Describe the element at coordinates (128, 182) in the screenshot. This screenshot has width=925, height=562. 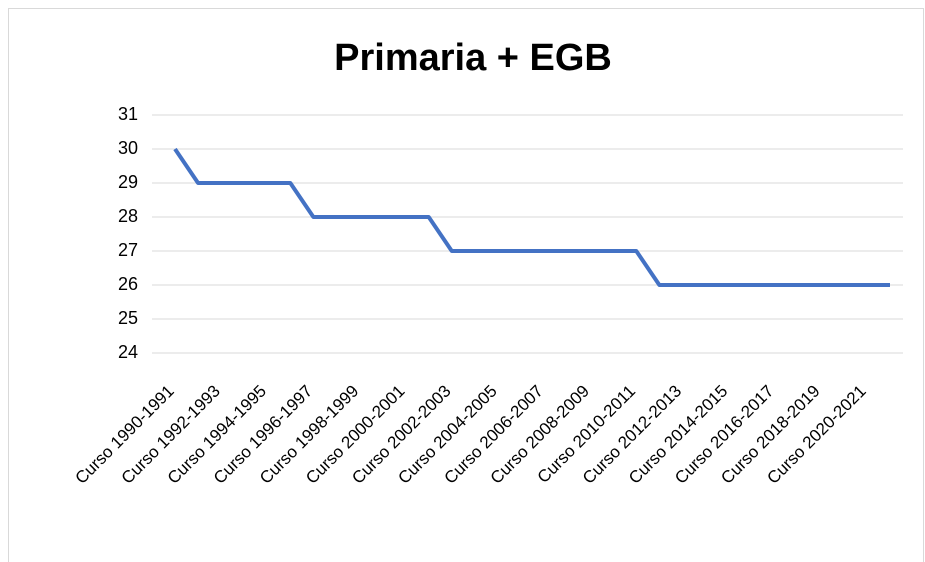
I see `y-tick-label: 29` at that location.